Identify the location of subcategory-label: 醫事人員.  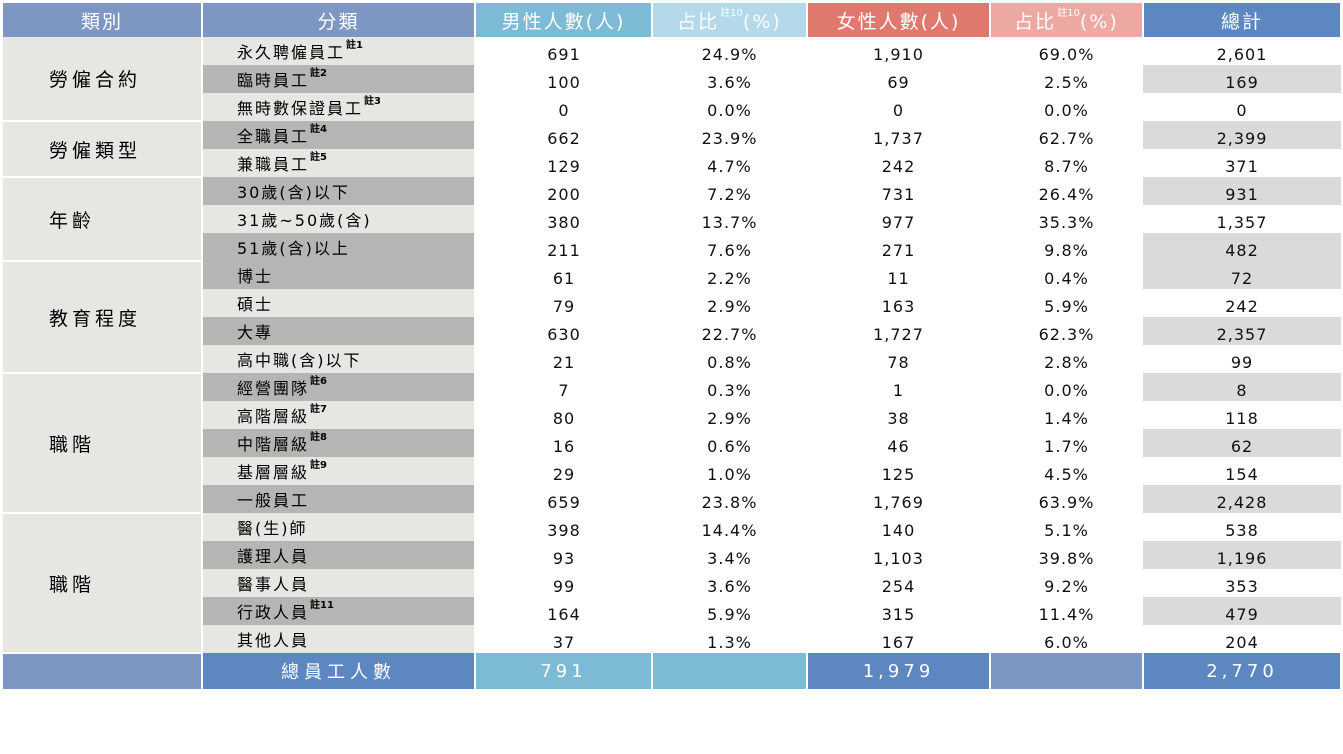
(273, 584).